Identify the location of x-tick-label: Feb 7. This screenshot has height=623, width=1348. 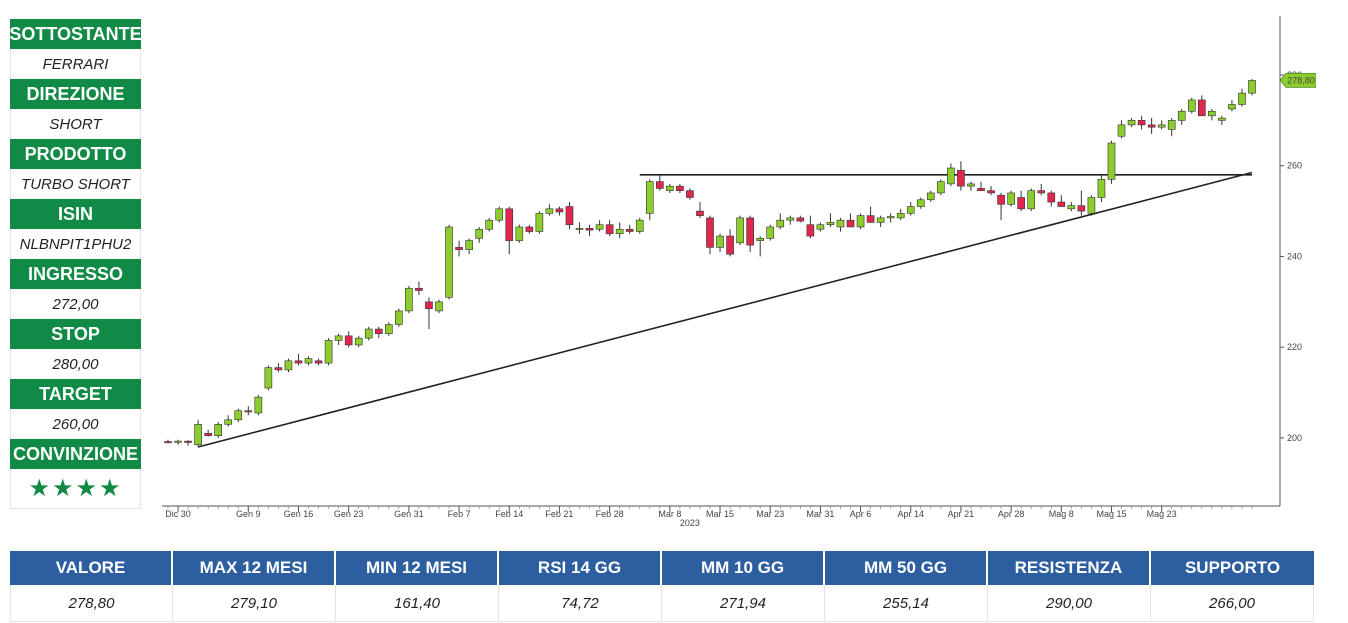
(459, 514).